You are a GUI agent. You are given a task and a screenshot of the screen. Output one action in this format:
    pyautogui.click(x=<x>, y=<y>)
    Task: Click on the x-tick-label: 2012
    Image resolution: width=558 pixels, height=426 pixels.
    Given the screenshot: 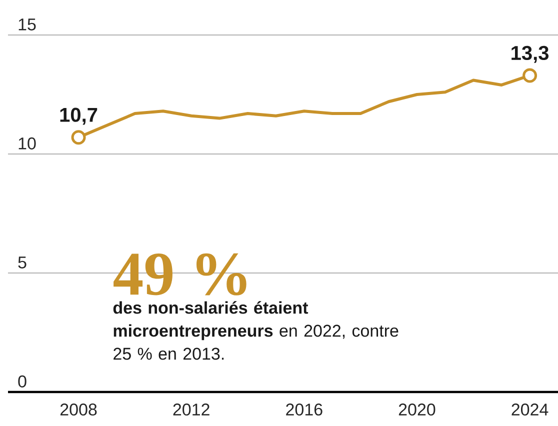 What is the action you would take?
    pyautogui.click(x=191, y=410)
    